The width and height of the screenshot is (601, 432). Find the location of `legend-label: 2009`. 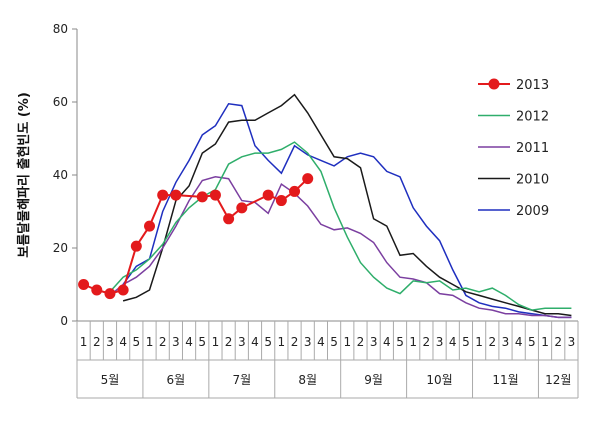

legend-label: 2009 is located at coordinates (532, 211).